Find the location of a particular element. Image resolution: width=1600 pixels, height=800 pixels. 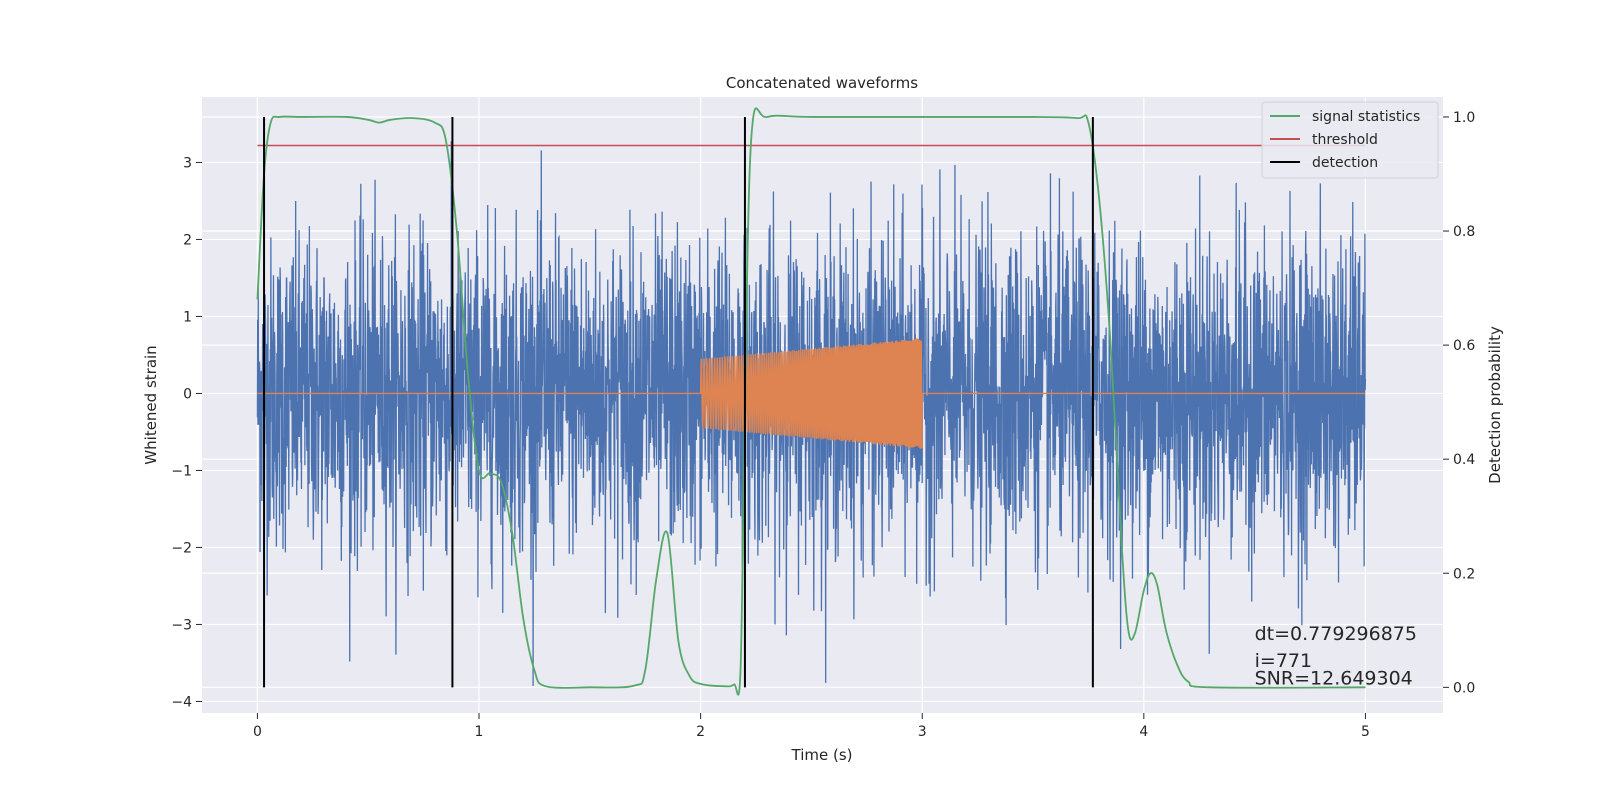

y-right-tick-label: 0.6 is located at coordinates (1464, 346).